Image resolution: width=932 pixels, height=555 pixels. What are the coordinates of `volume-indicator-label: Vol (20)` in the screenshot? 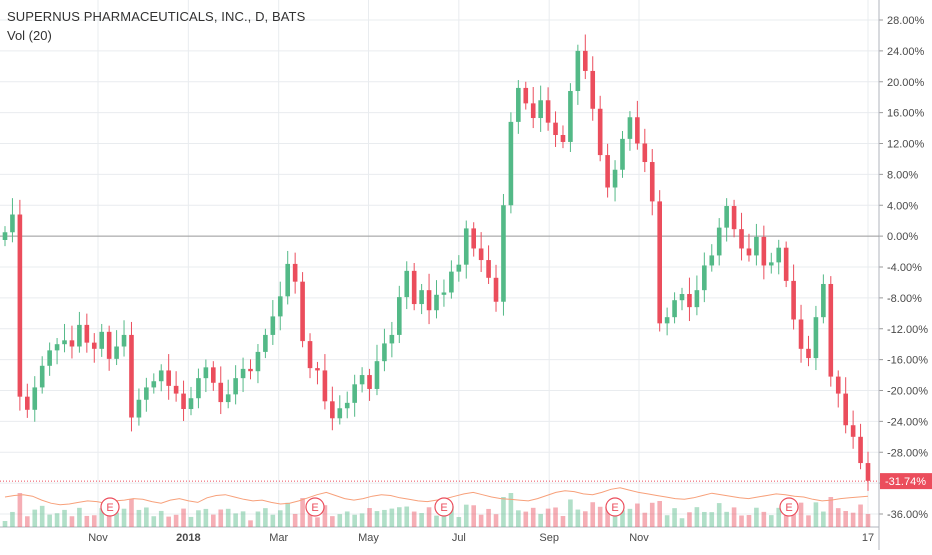 It's located at (29, 35).